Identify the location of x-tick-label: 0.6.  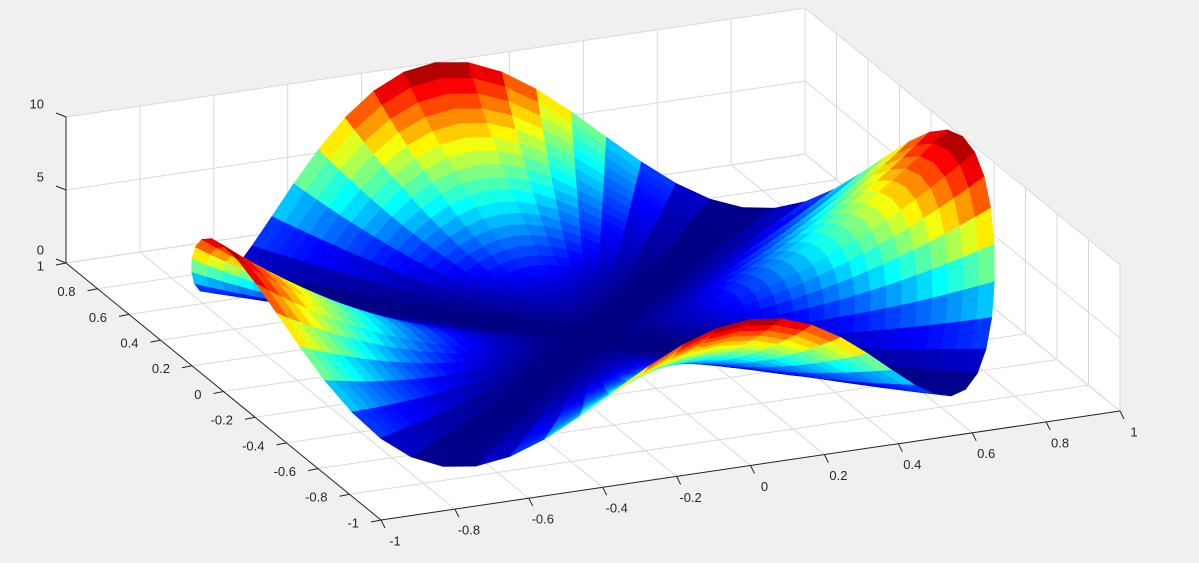
(986, 453).